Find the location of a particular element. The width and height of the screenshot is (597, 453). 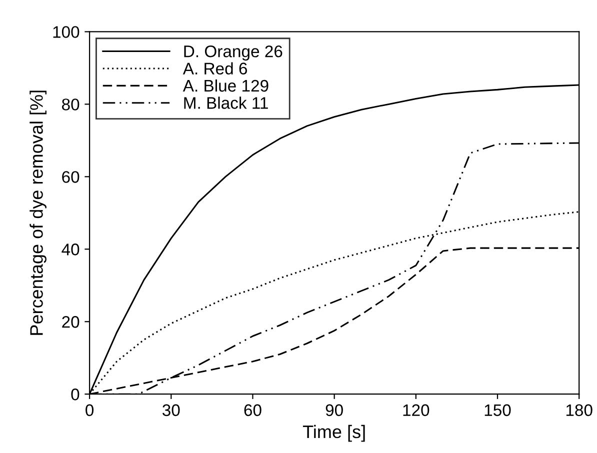

x-tick-label: 90 is located at coordinates (334, 410).